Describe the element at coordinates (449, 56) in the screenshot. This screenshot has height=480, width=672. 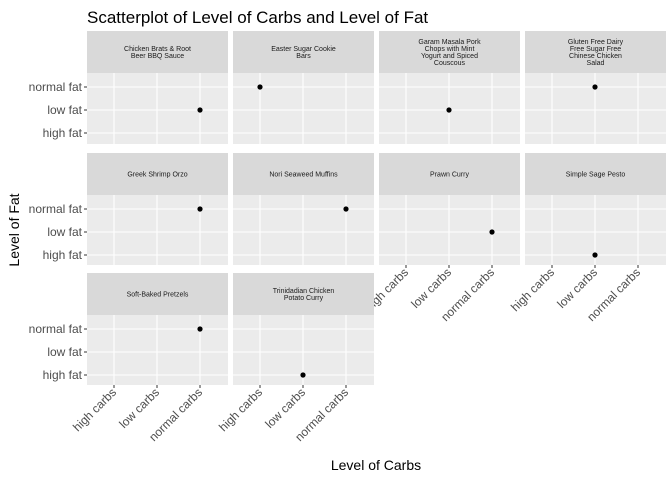
I see `facet-strip-label: Yogurt and Spiced` at that location.